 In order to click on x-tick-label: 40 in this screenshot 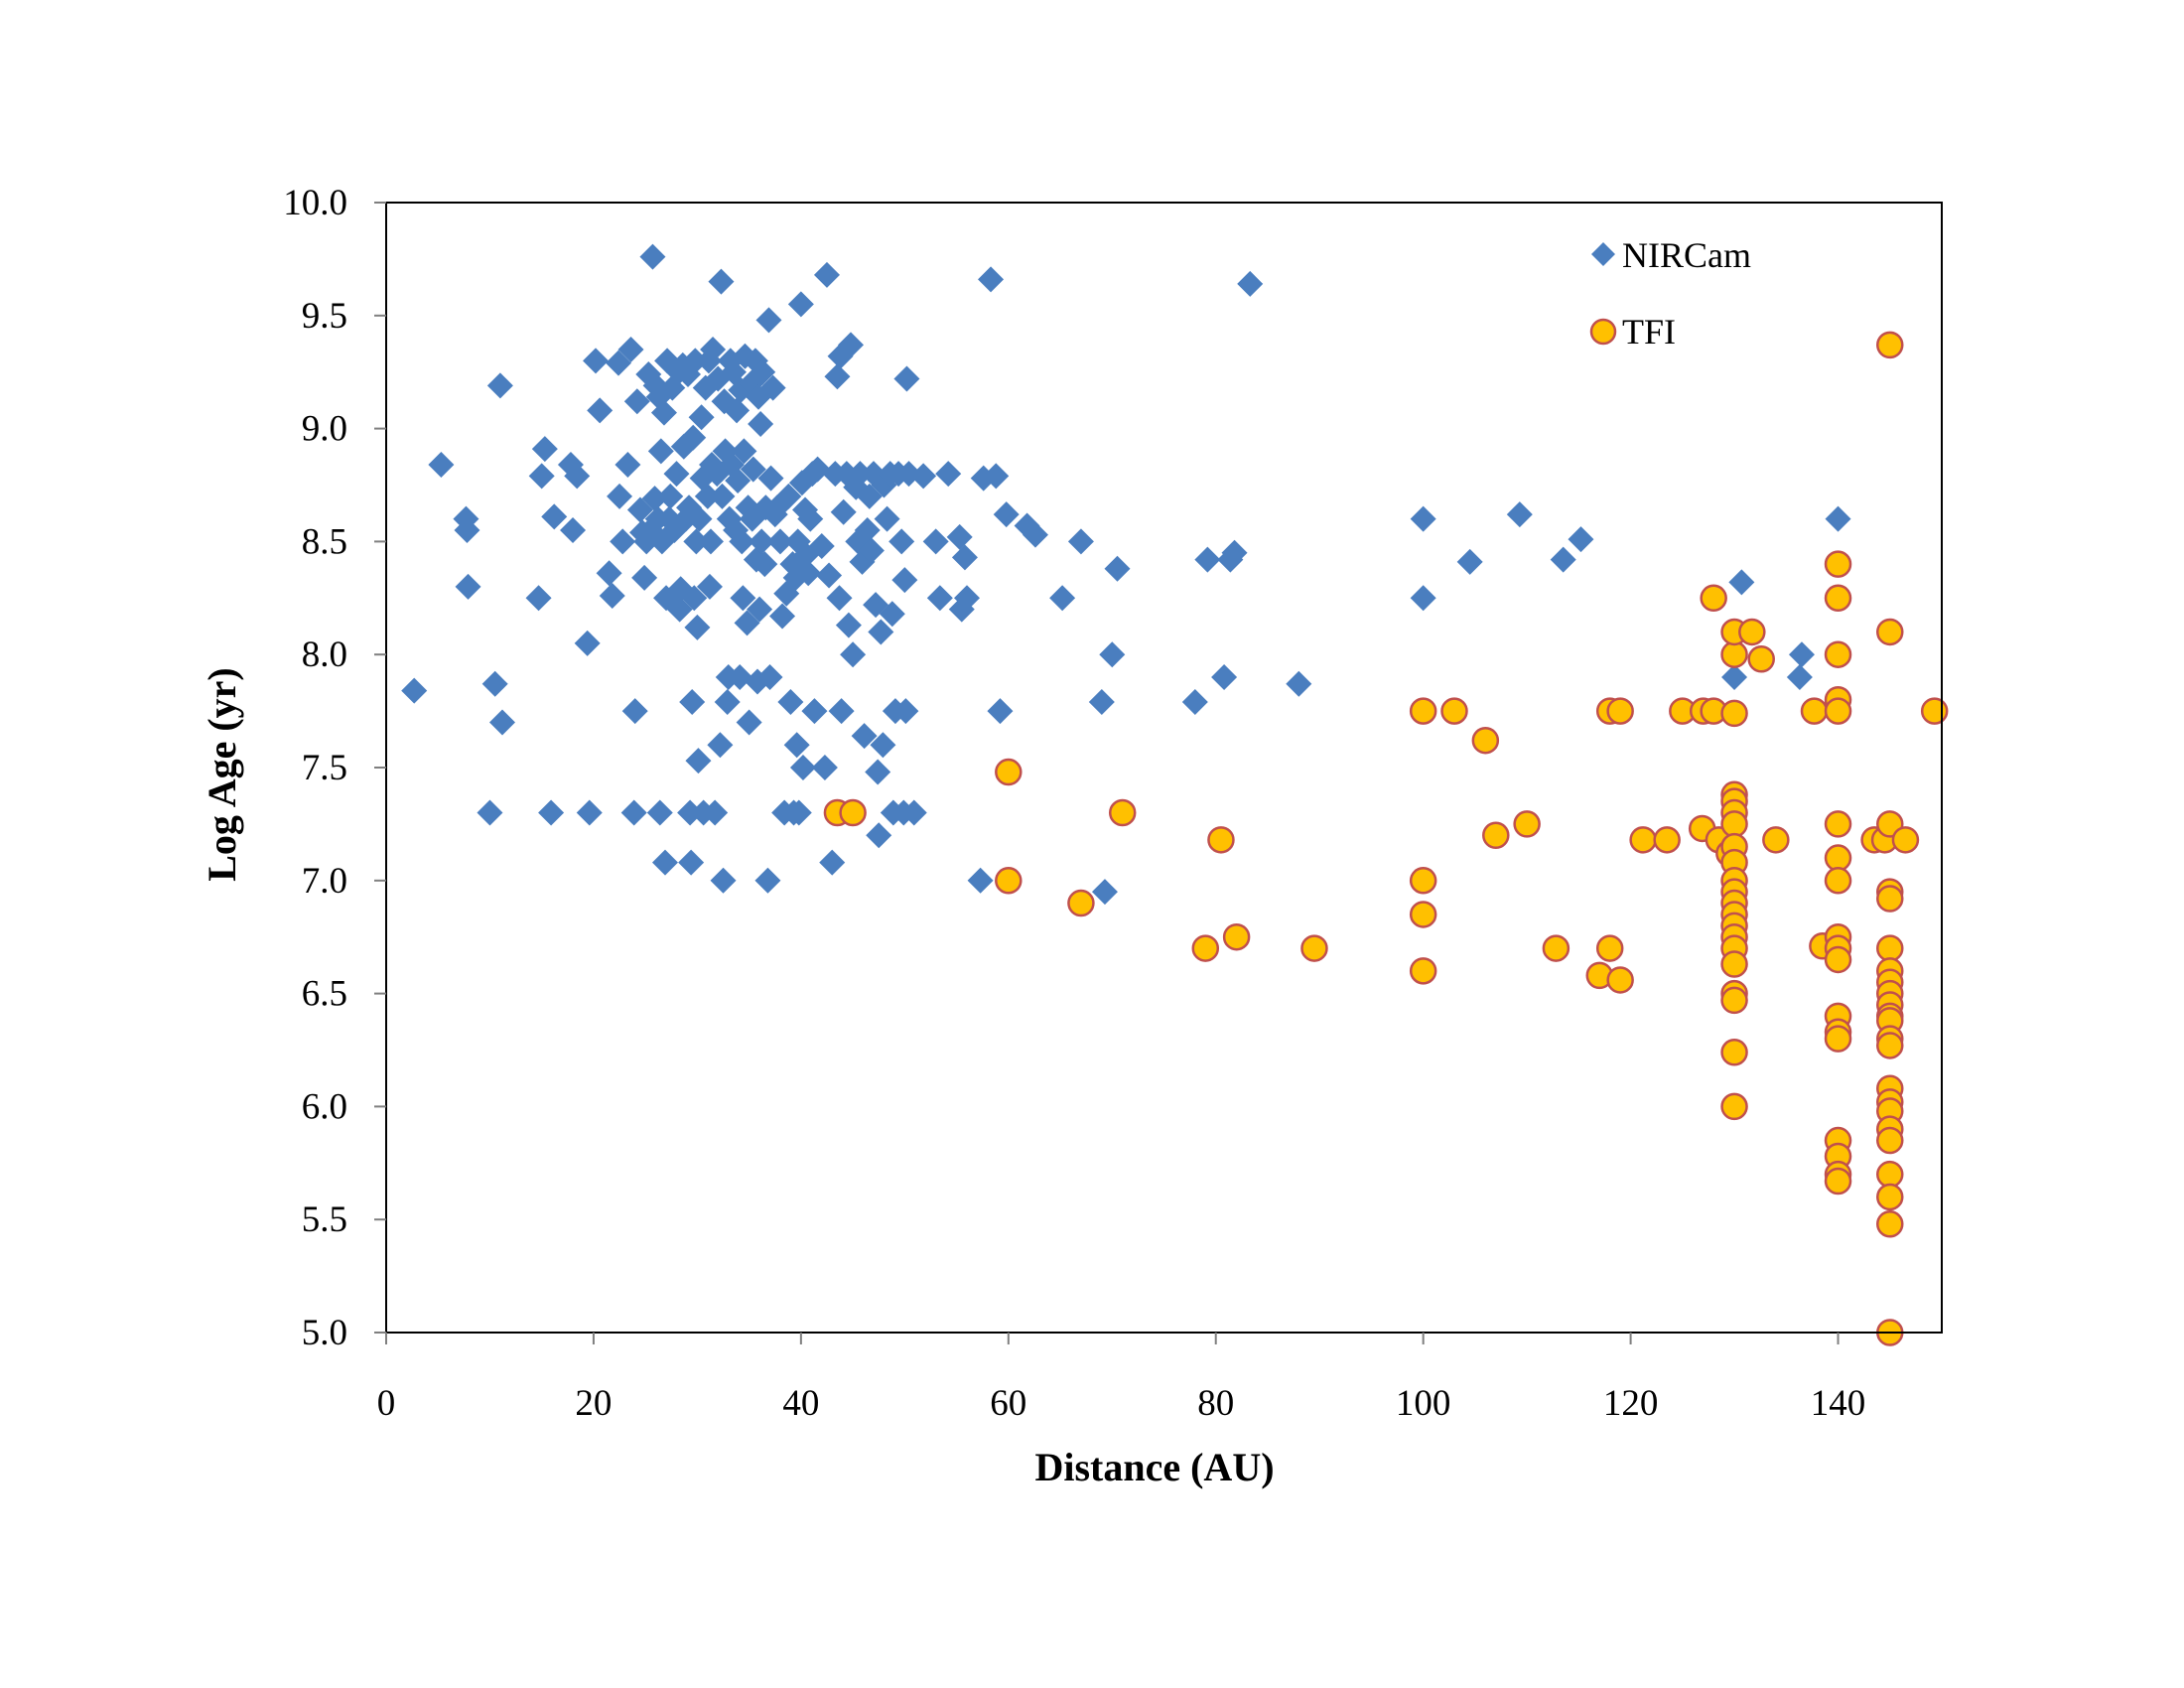, I will do `click(800, 1403)`.